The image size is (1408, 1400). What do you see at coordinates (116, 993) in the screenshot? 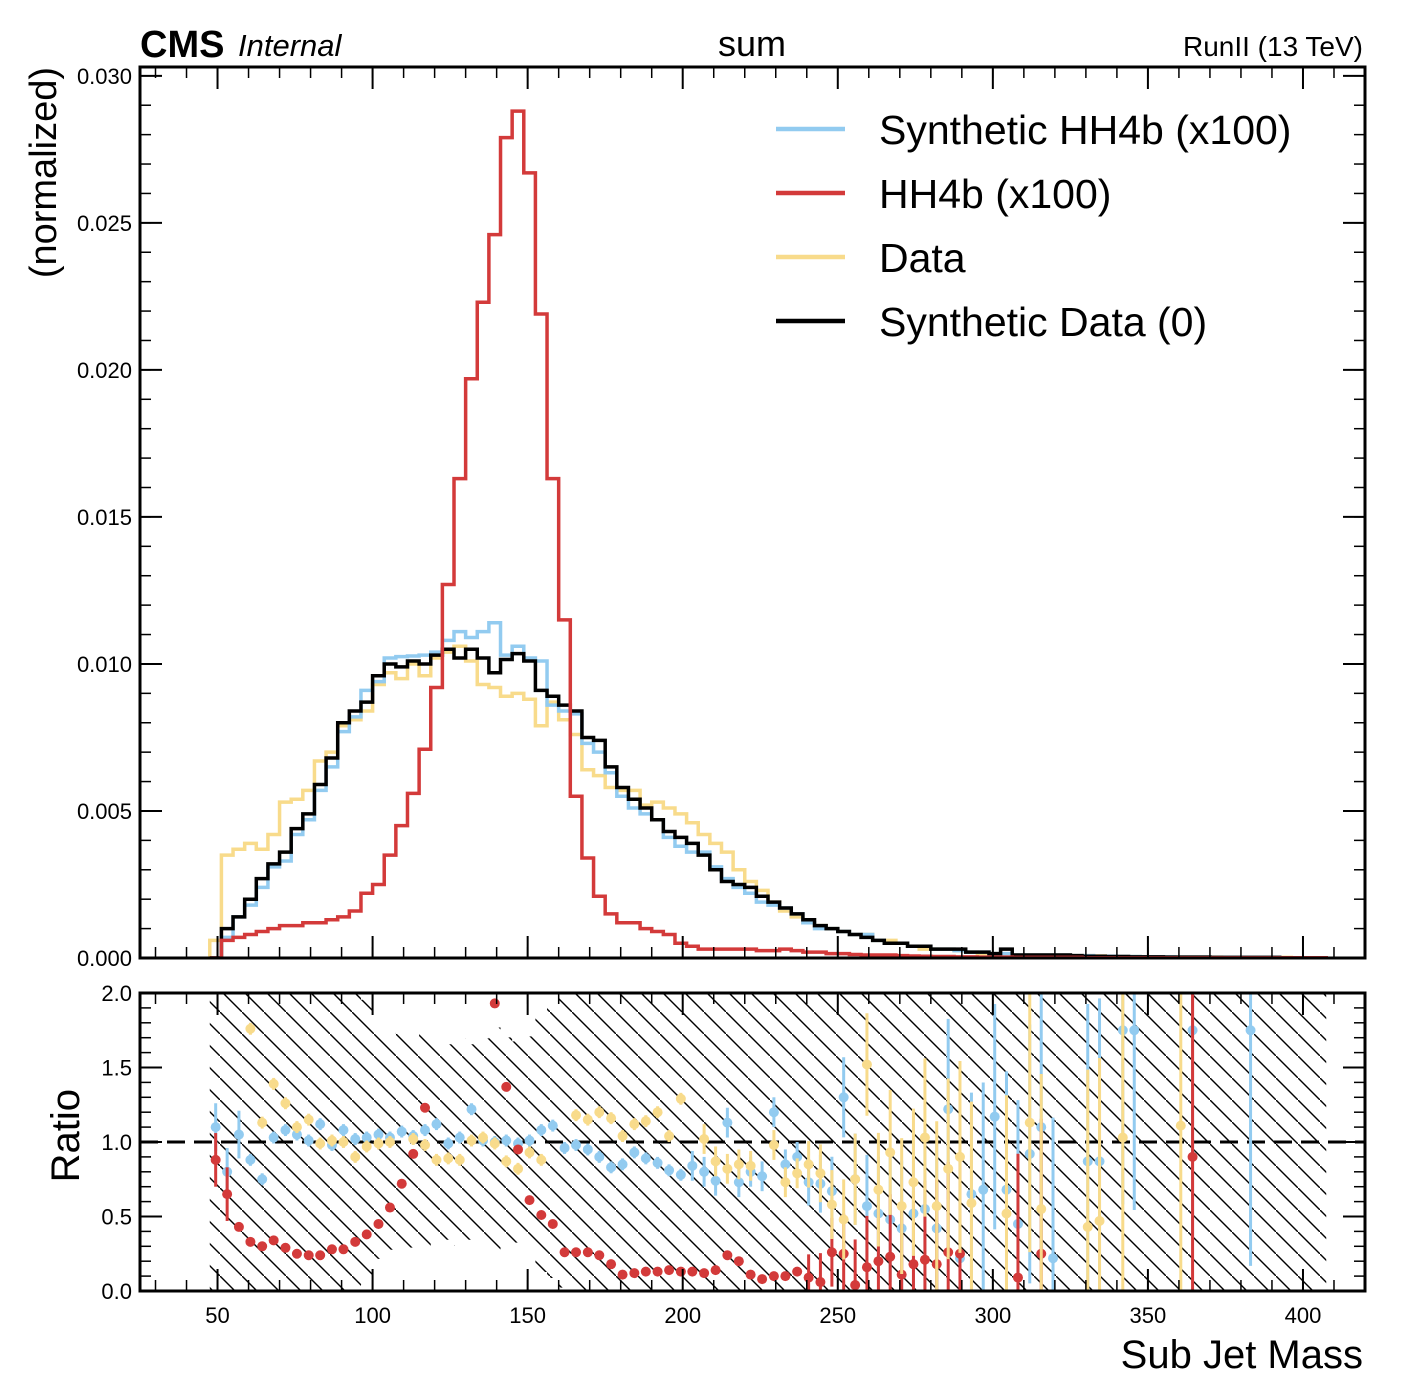
I see `ratio-y-tick-label: 2.0` at bounding box center [116, 993].